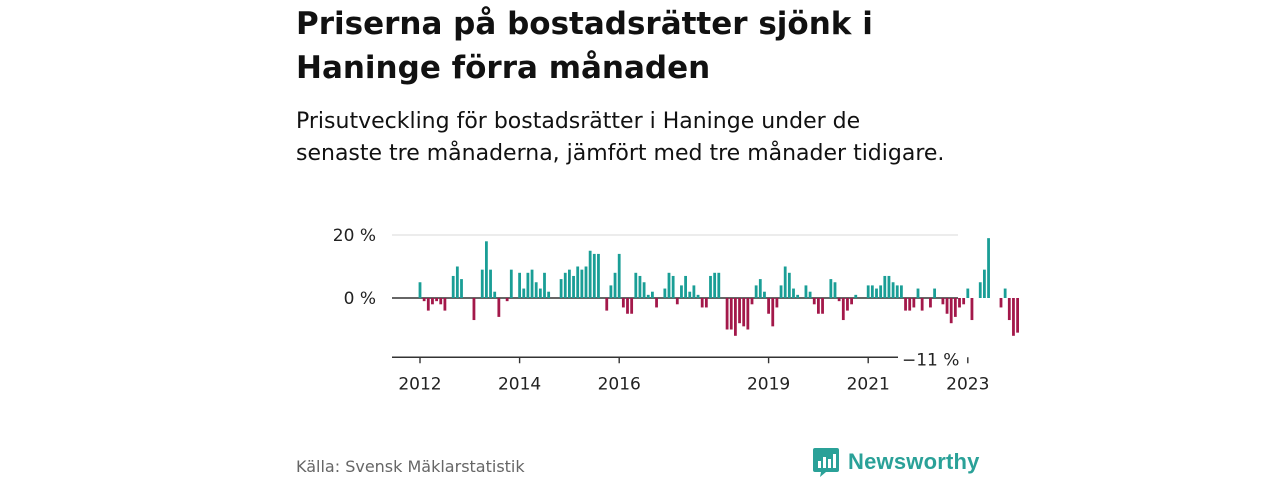 The height and width of the screenshot is (480, 1280). Describe the element at coordinates (410, 466) in the screenshot. I see `source-note: Källa: Svensk Mäklarstatistik` at that location.